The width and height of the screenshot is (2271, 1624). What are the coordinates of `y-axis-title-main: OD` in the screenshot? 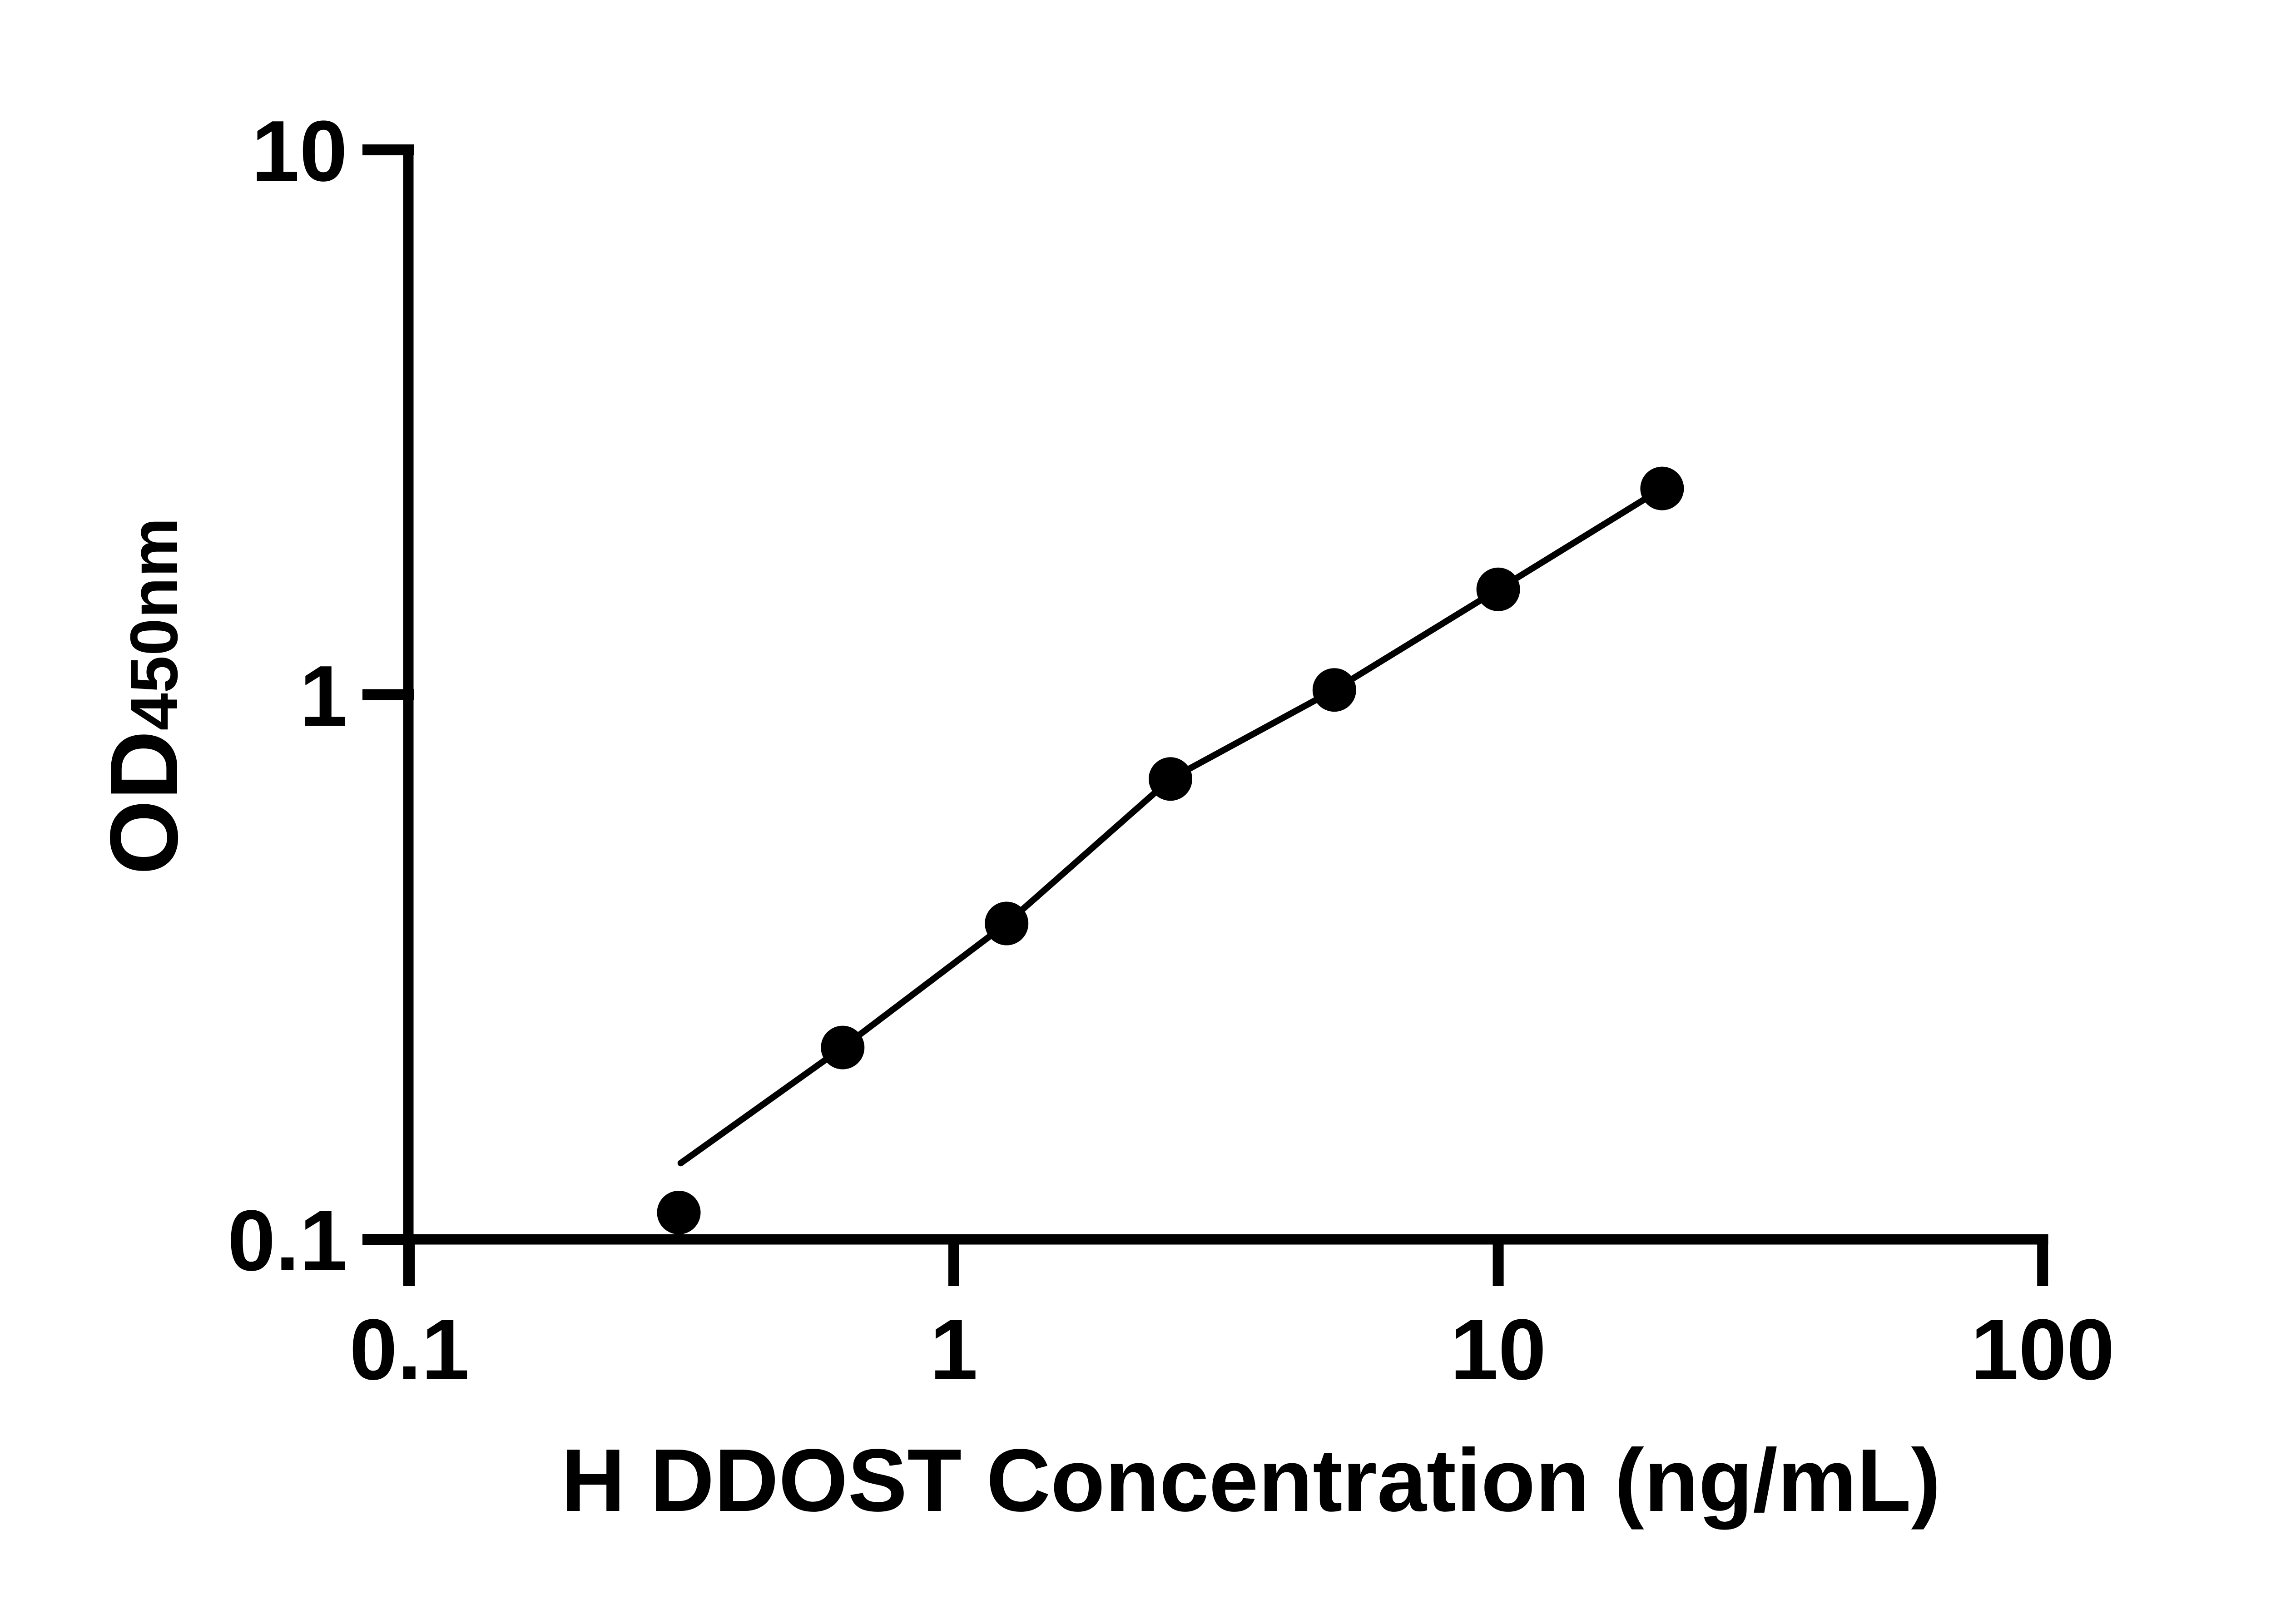 It's located at (144, 802).